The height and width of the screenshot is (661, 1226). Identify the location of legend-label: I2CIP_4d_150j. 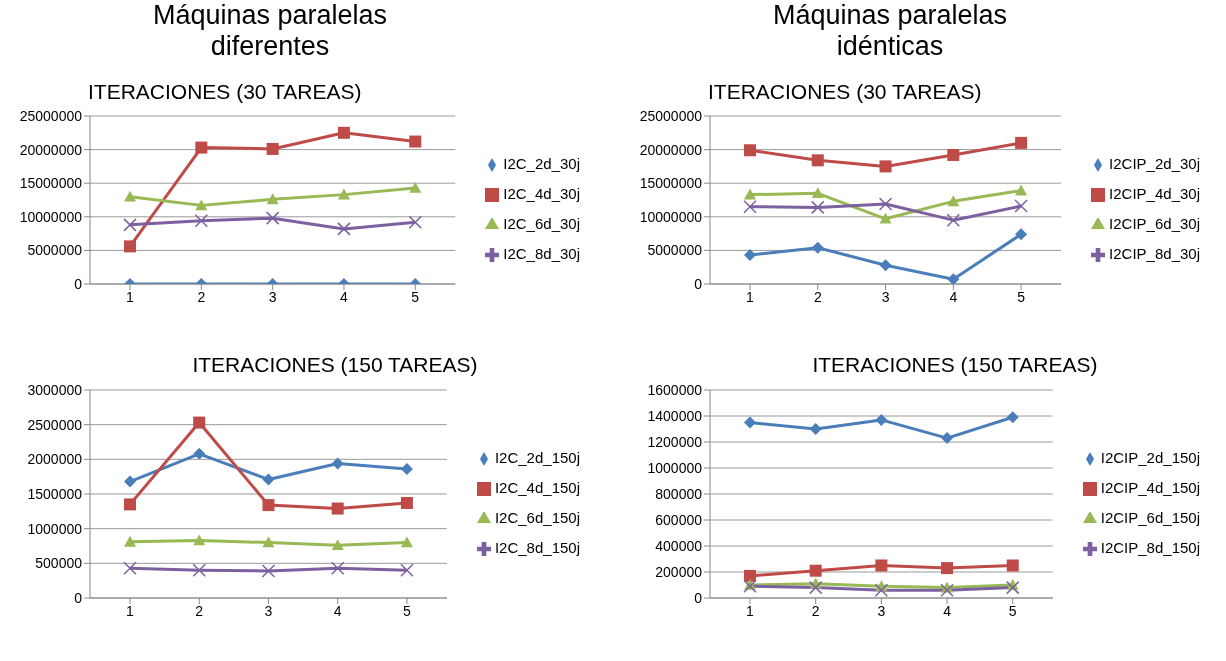
(1150, 487).